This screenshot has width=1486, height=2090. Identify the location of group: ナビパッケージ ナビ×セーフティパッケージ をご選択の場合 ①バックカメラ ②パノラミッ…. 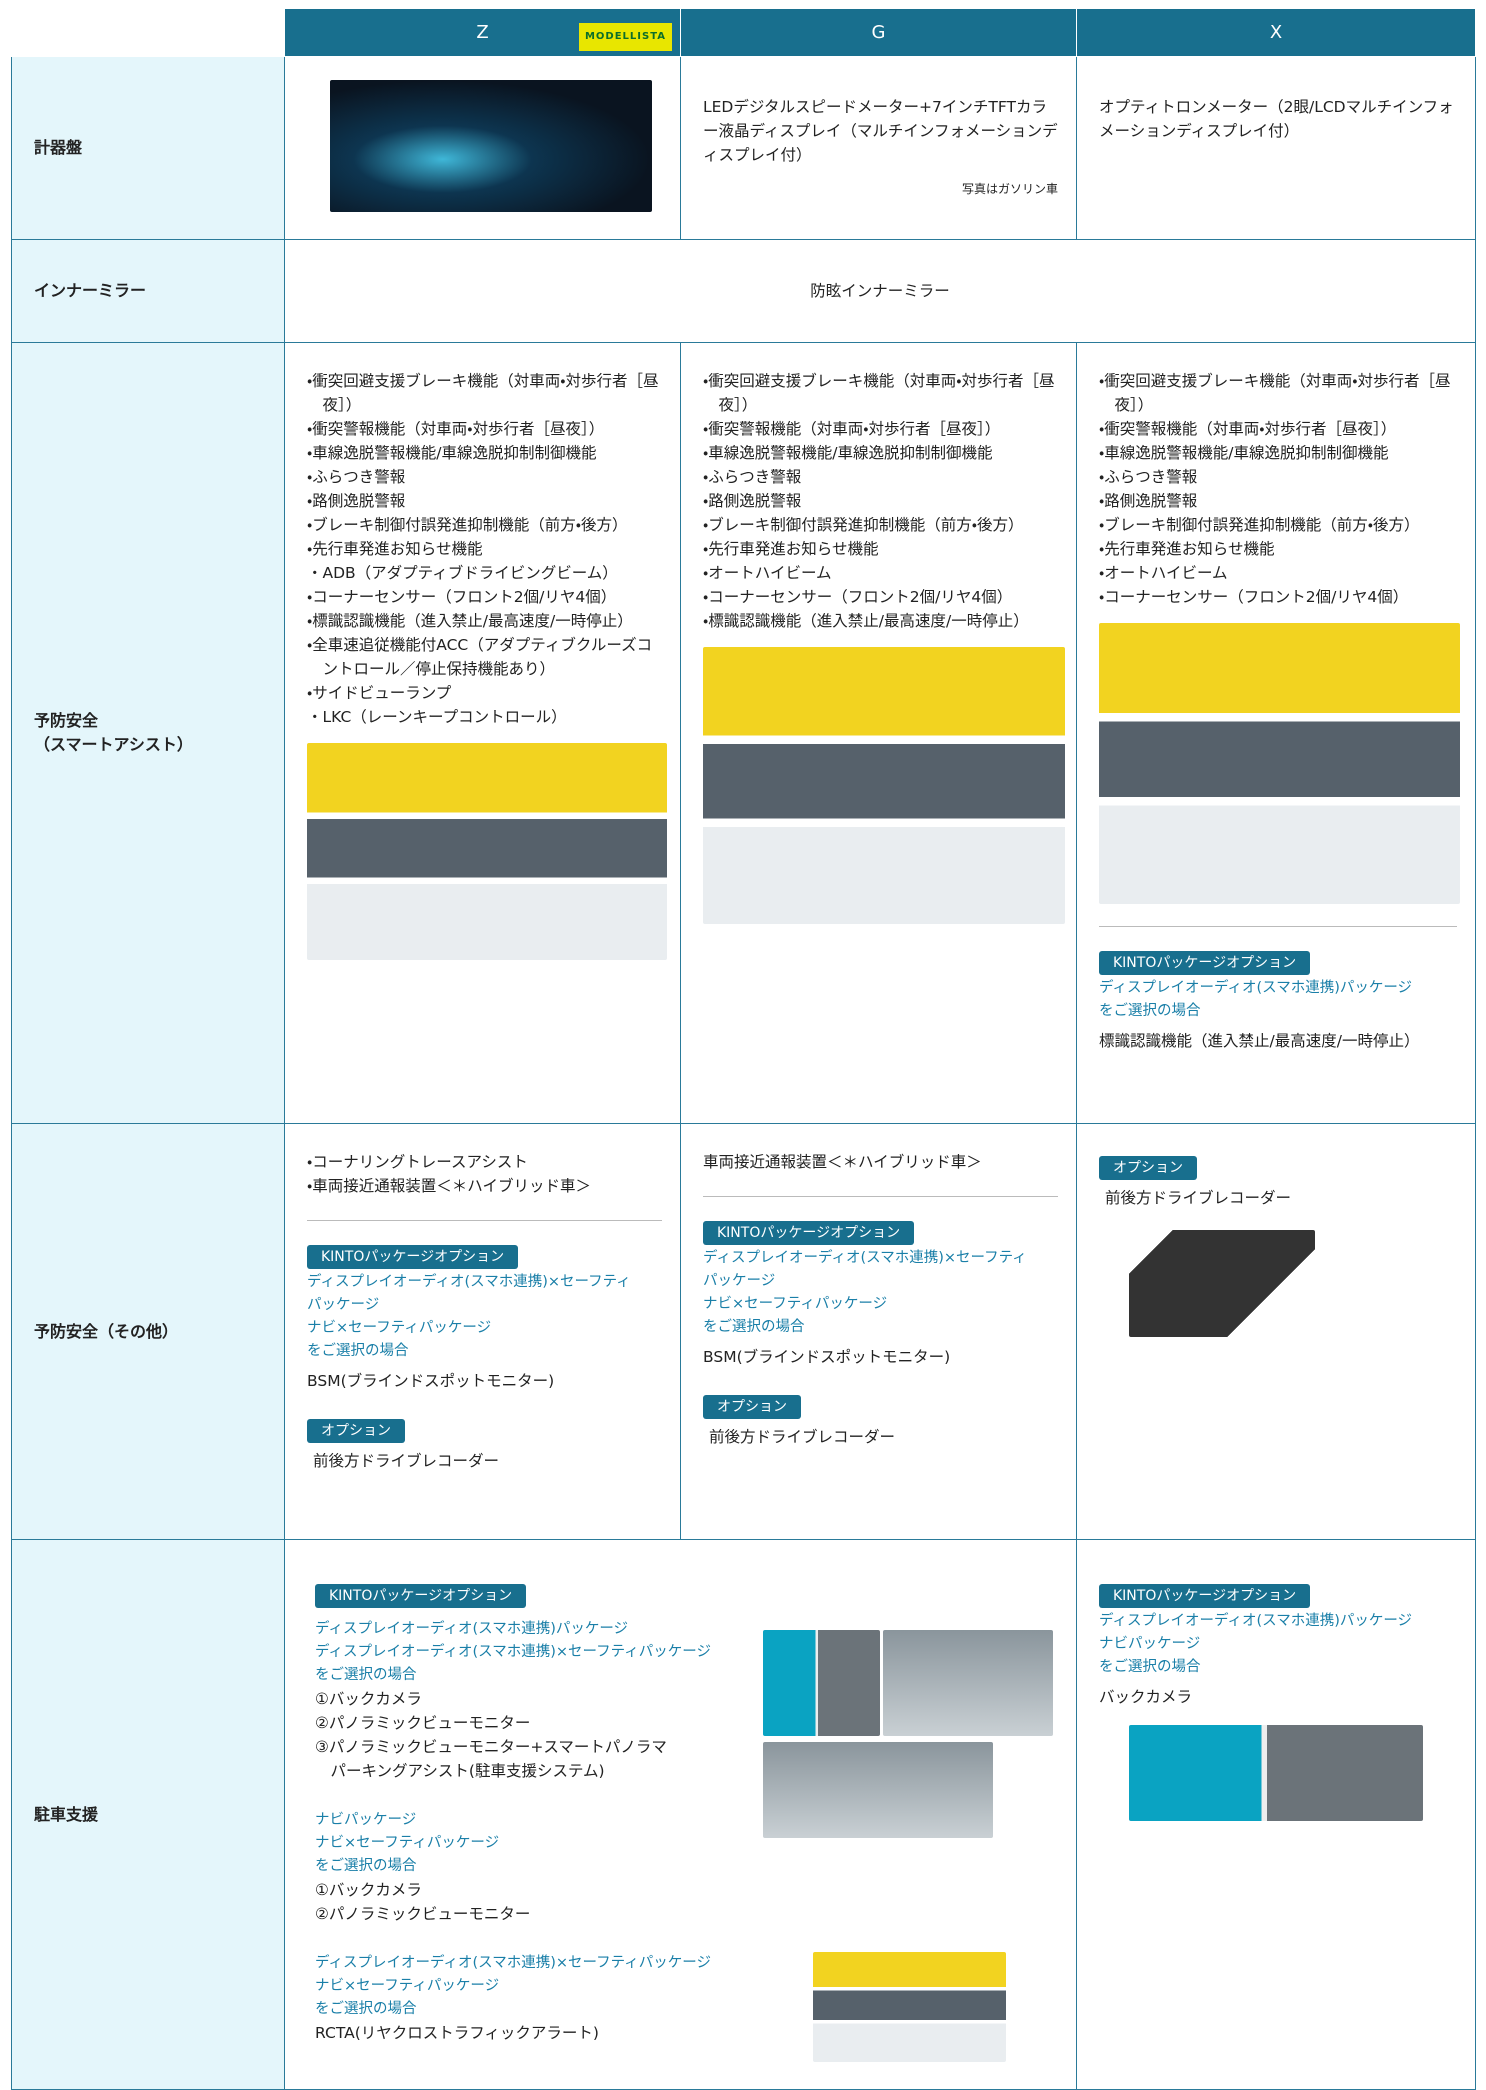
(682, 1867).